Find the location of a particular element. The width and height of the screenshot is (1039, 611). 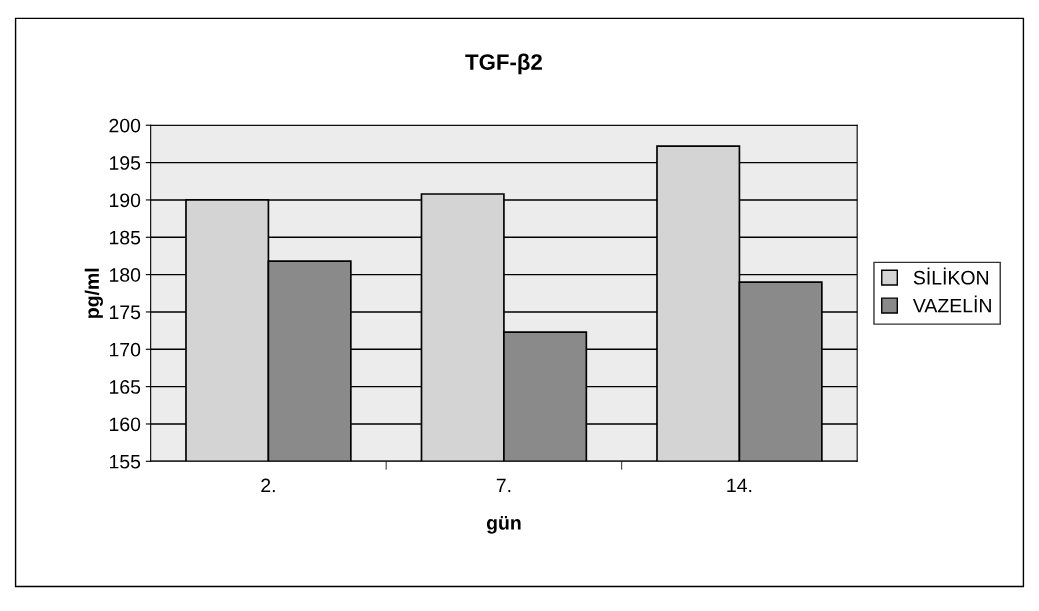

y-tick-label: 165 is located at coordinates (125, 387).